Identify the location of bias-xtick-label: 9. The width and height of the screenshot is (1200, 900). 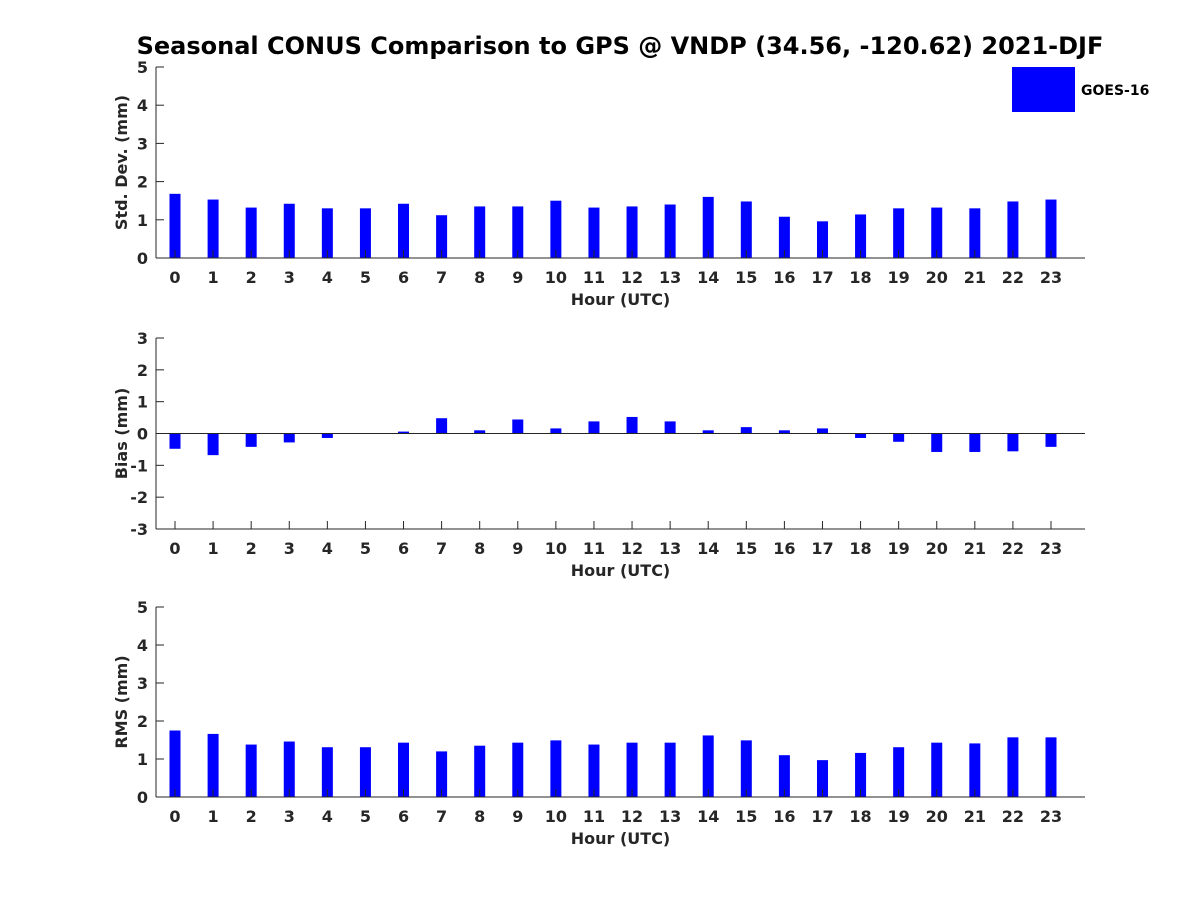
(517, 548).